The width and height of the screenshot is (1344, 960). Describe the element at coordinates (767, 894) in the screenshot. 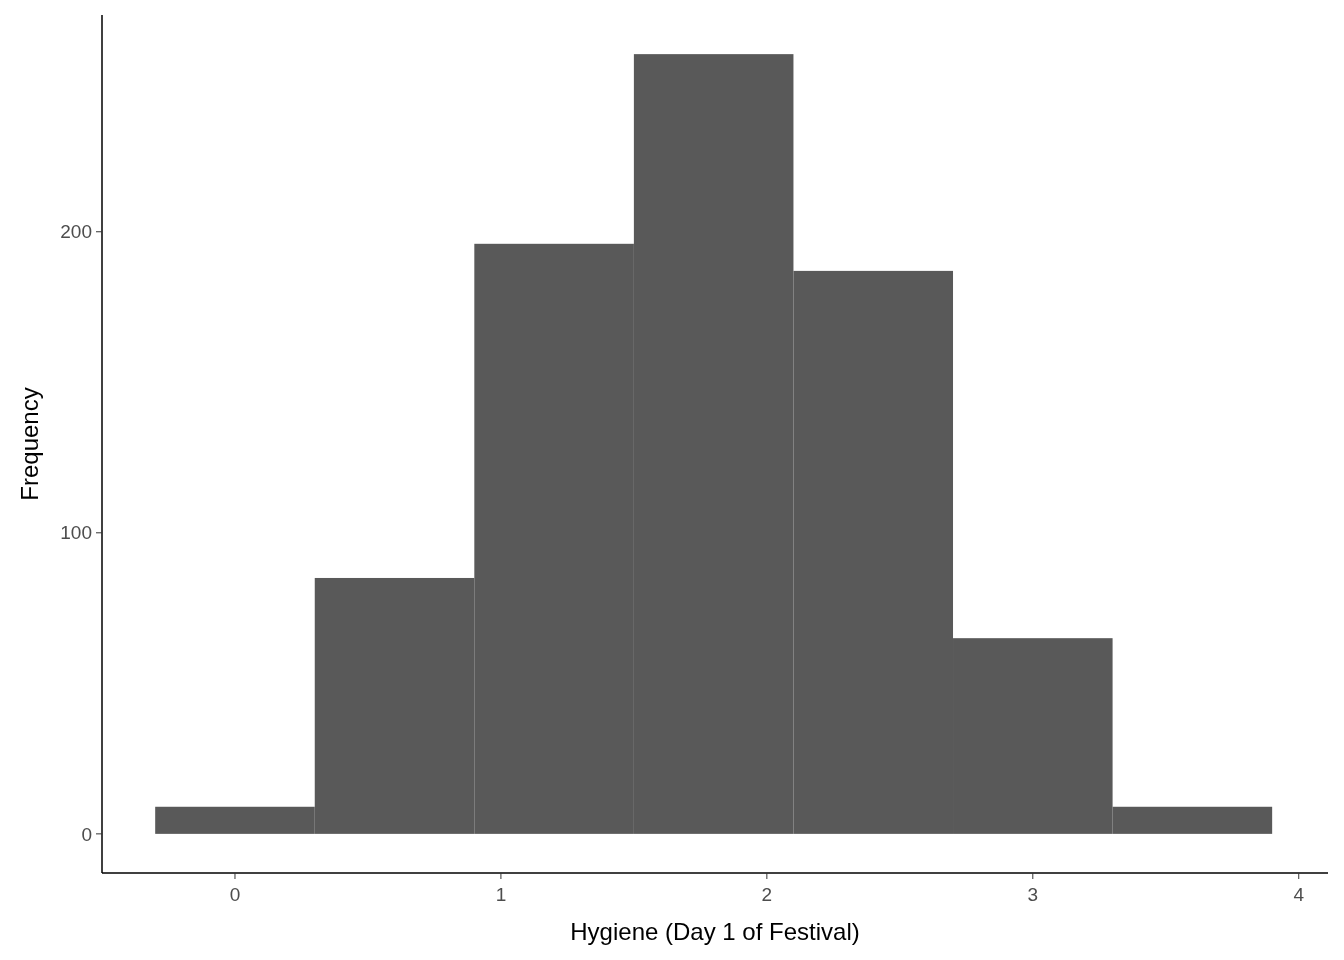

I see `x-tick-label: 2` at that location.